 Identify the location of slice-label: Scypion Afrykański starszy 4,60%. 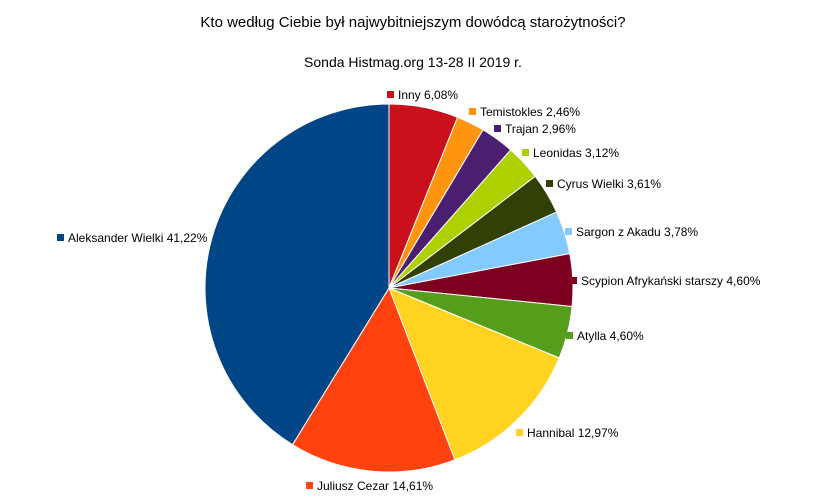
(671, 281).